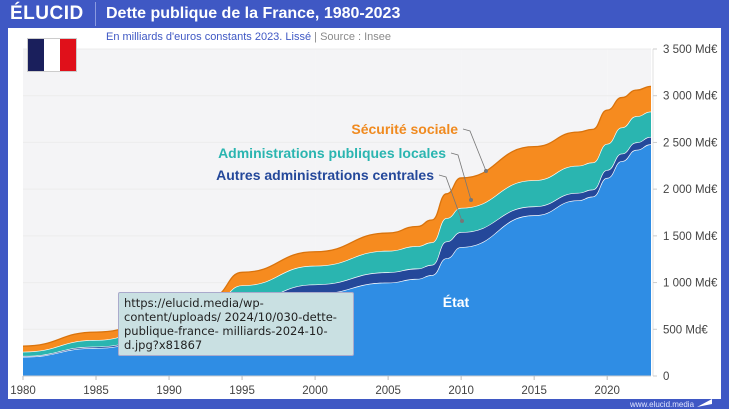 This screenshot has width=729, height=409. I want to click on x-tick-label: 1985, so click(96, 391).